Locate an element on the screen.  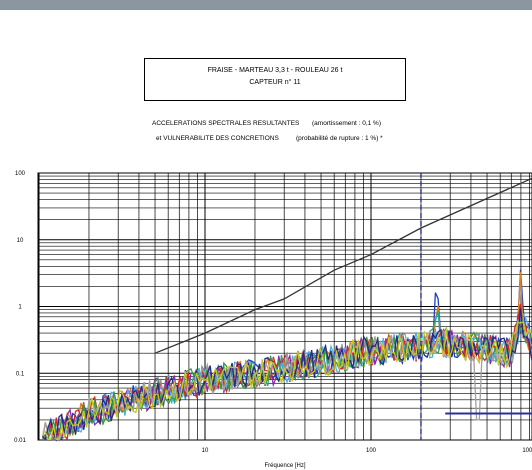
chart-title-line2: CAPTEUR n° 11 is located at coordinates (275, 82).